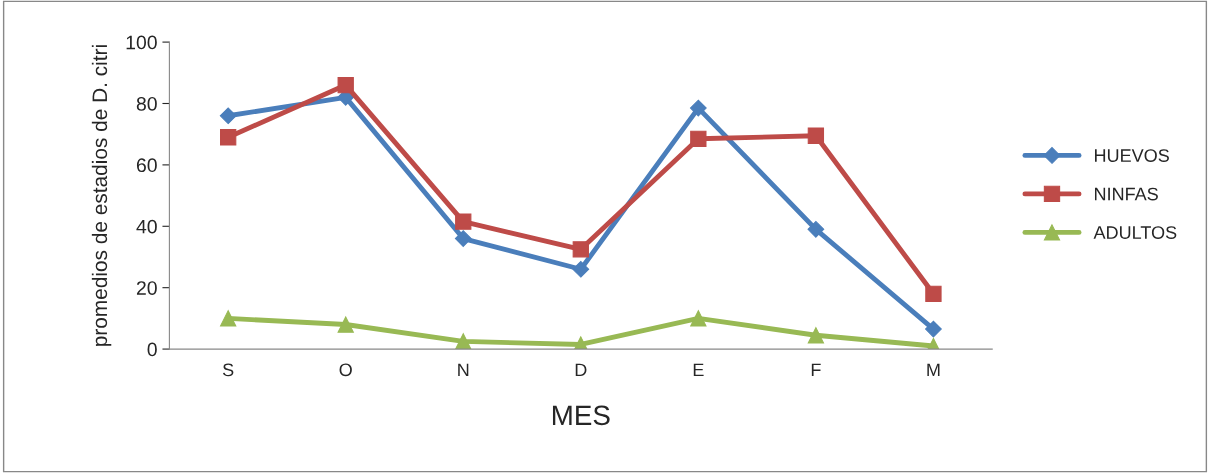 This screenshot has height=473, width=1210. I want to click on x-axis-title: MES, so click(581, 415).